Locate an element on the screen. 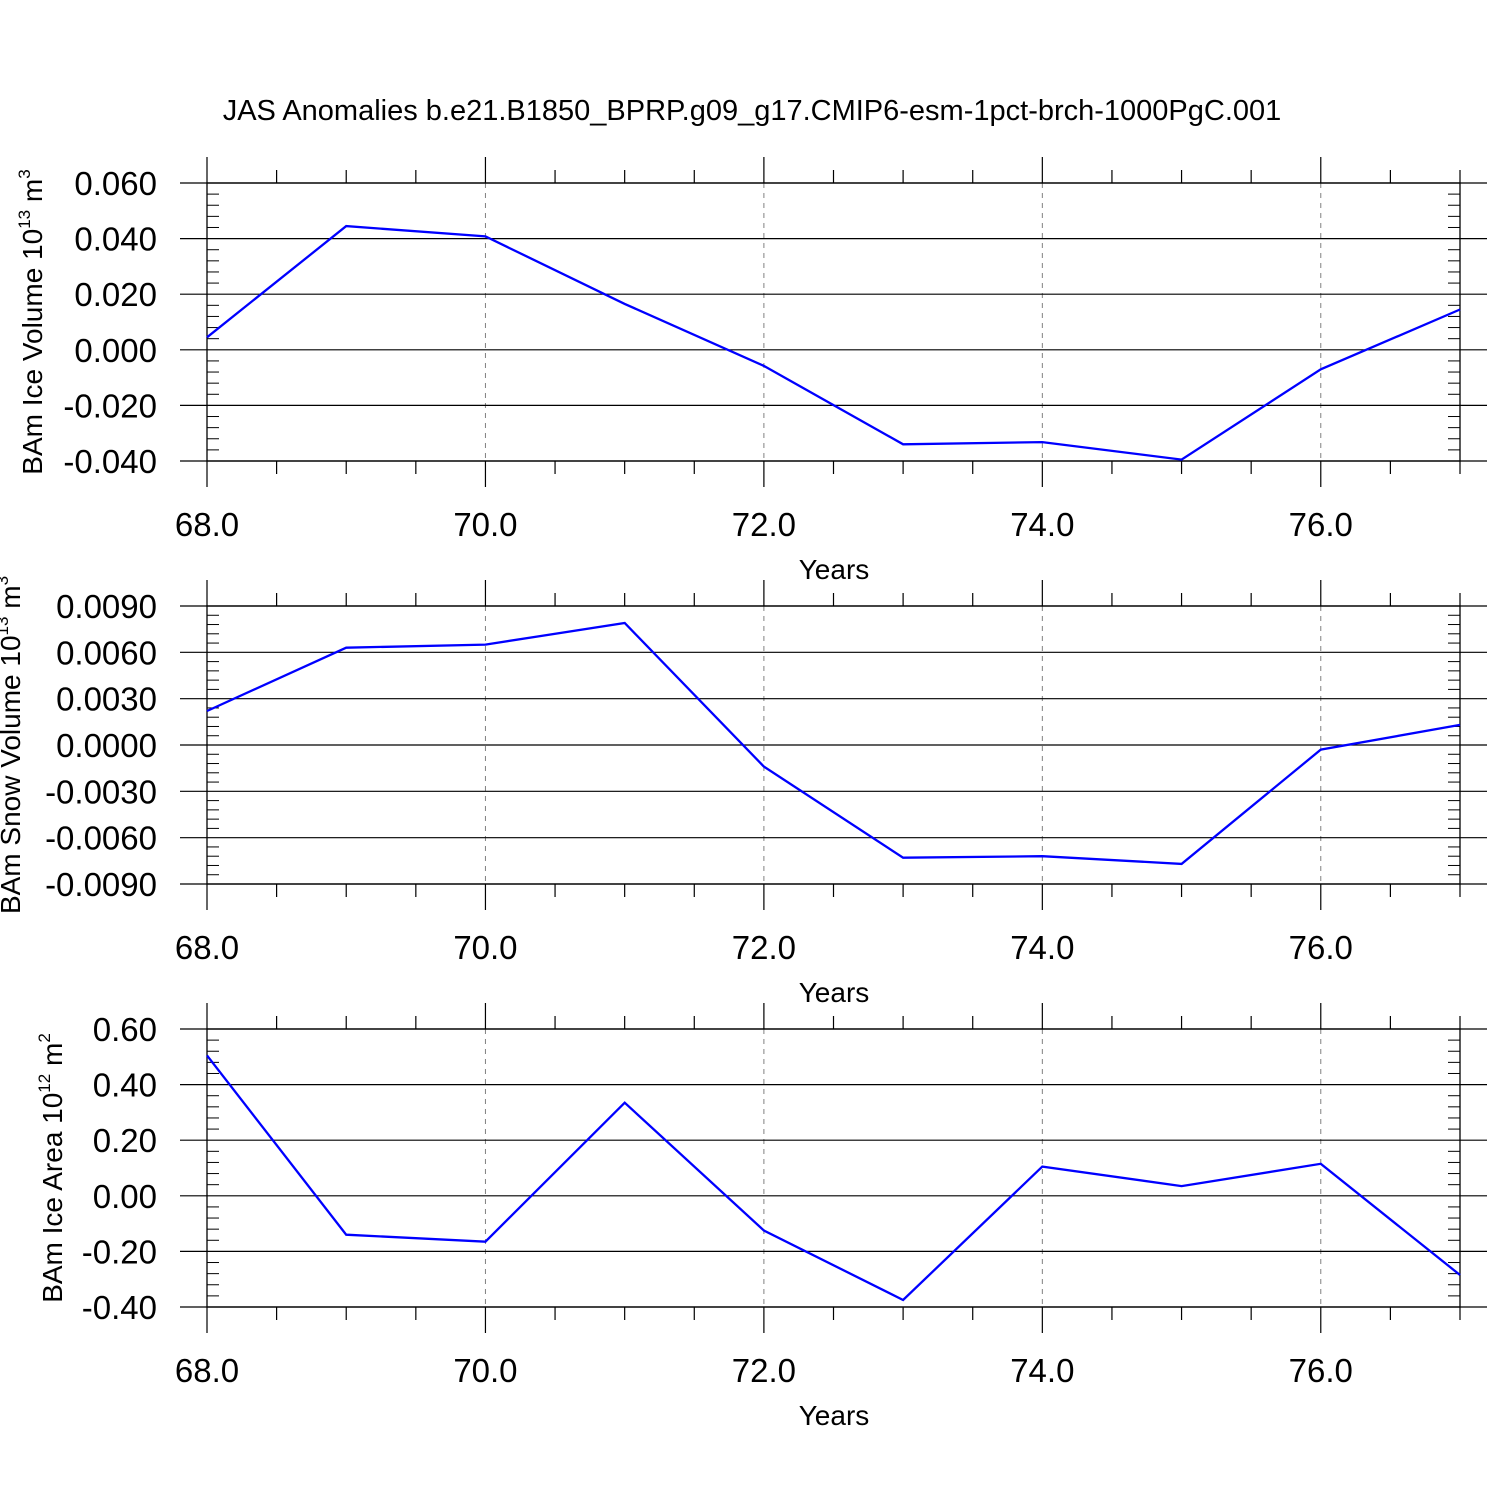  y-tick-label: -0.0030 is located at coordinates (101, 791).